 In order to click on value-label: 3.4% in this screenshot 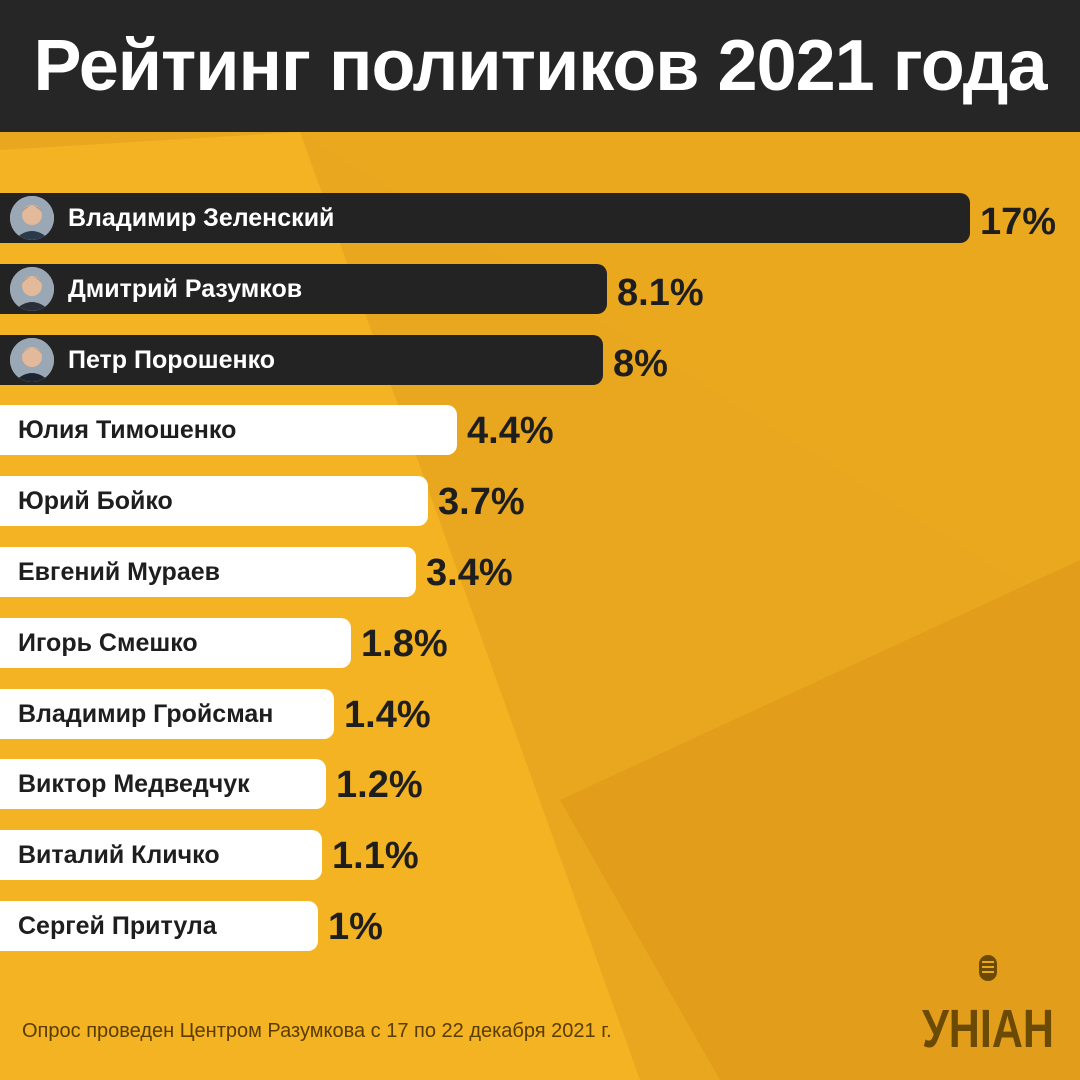, I will do `click(469, 572)`.